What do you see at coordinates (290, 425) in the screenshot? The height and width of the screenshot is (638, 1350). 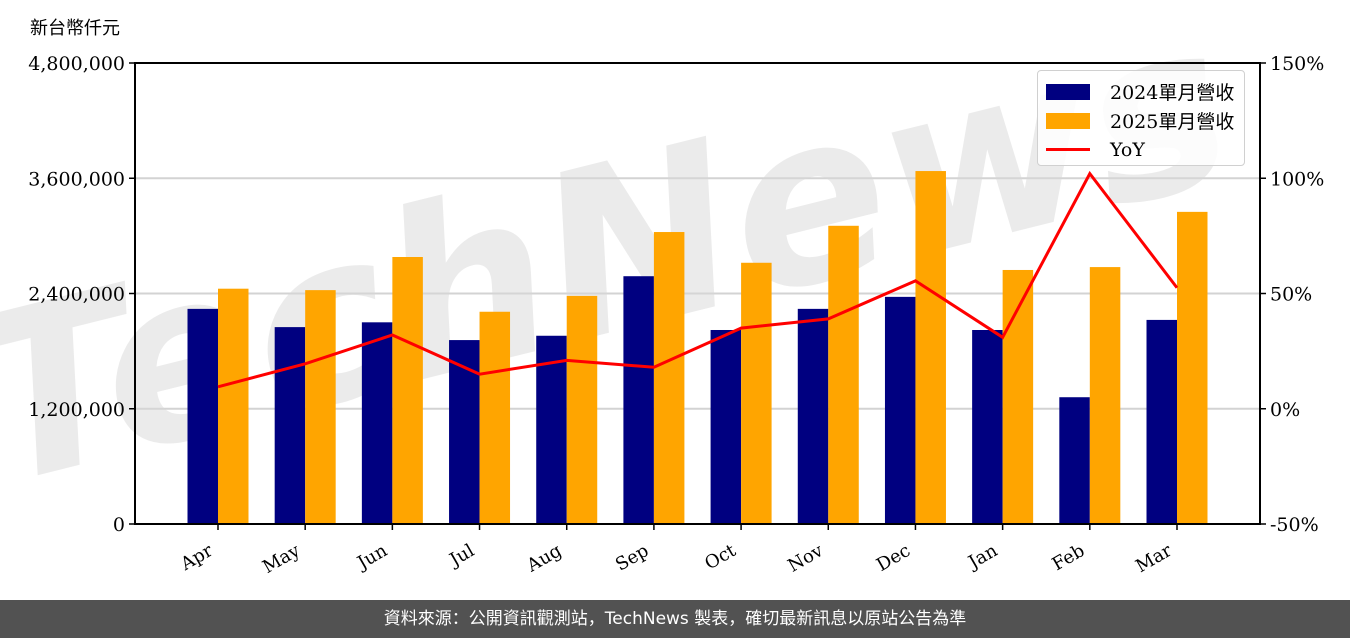 I see `bar-2024-may` at bounding box center [290, 425].